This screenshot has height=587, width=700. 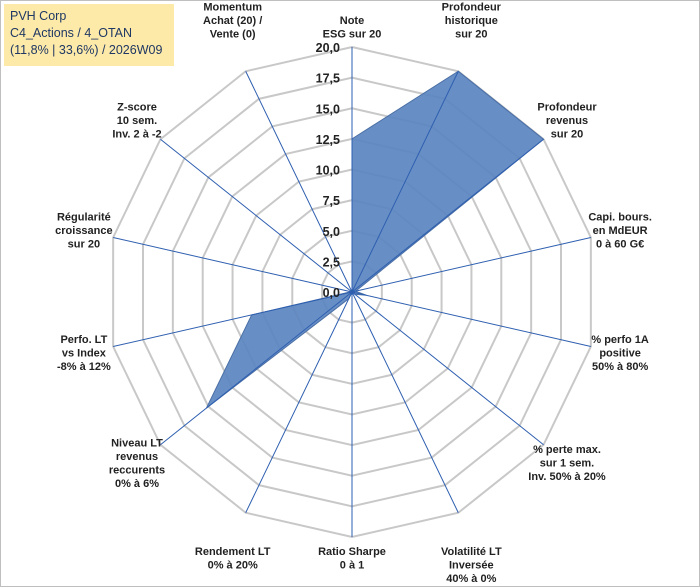 I want to click on fund-category: C4_Actions / 4_OTAN, so click(x=71, y=33).